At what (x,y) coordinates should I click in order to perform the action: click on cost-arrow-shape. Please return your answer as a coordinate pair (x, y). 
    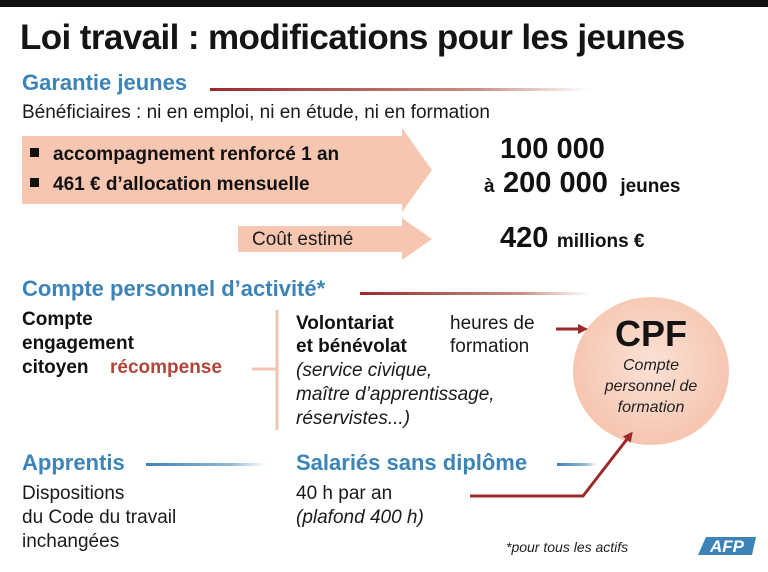
    Looking at the image, I should click on (335, 239).